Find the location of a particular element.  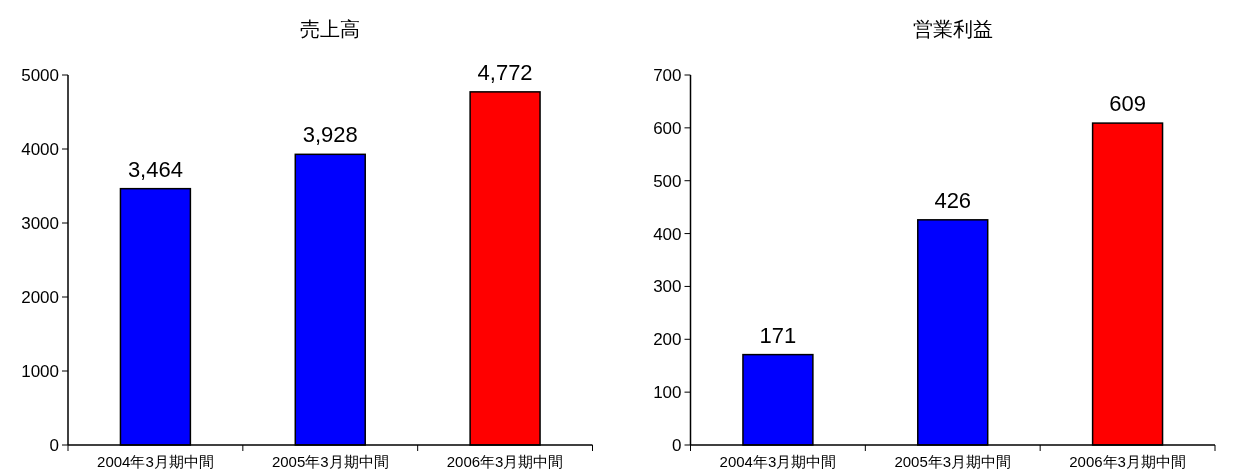

data-label: 4,772 is located at coordinates (505, 72).